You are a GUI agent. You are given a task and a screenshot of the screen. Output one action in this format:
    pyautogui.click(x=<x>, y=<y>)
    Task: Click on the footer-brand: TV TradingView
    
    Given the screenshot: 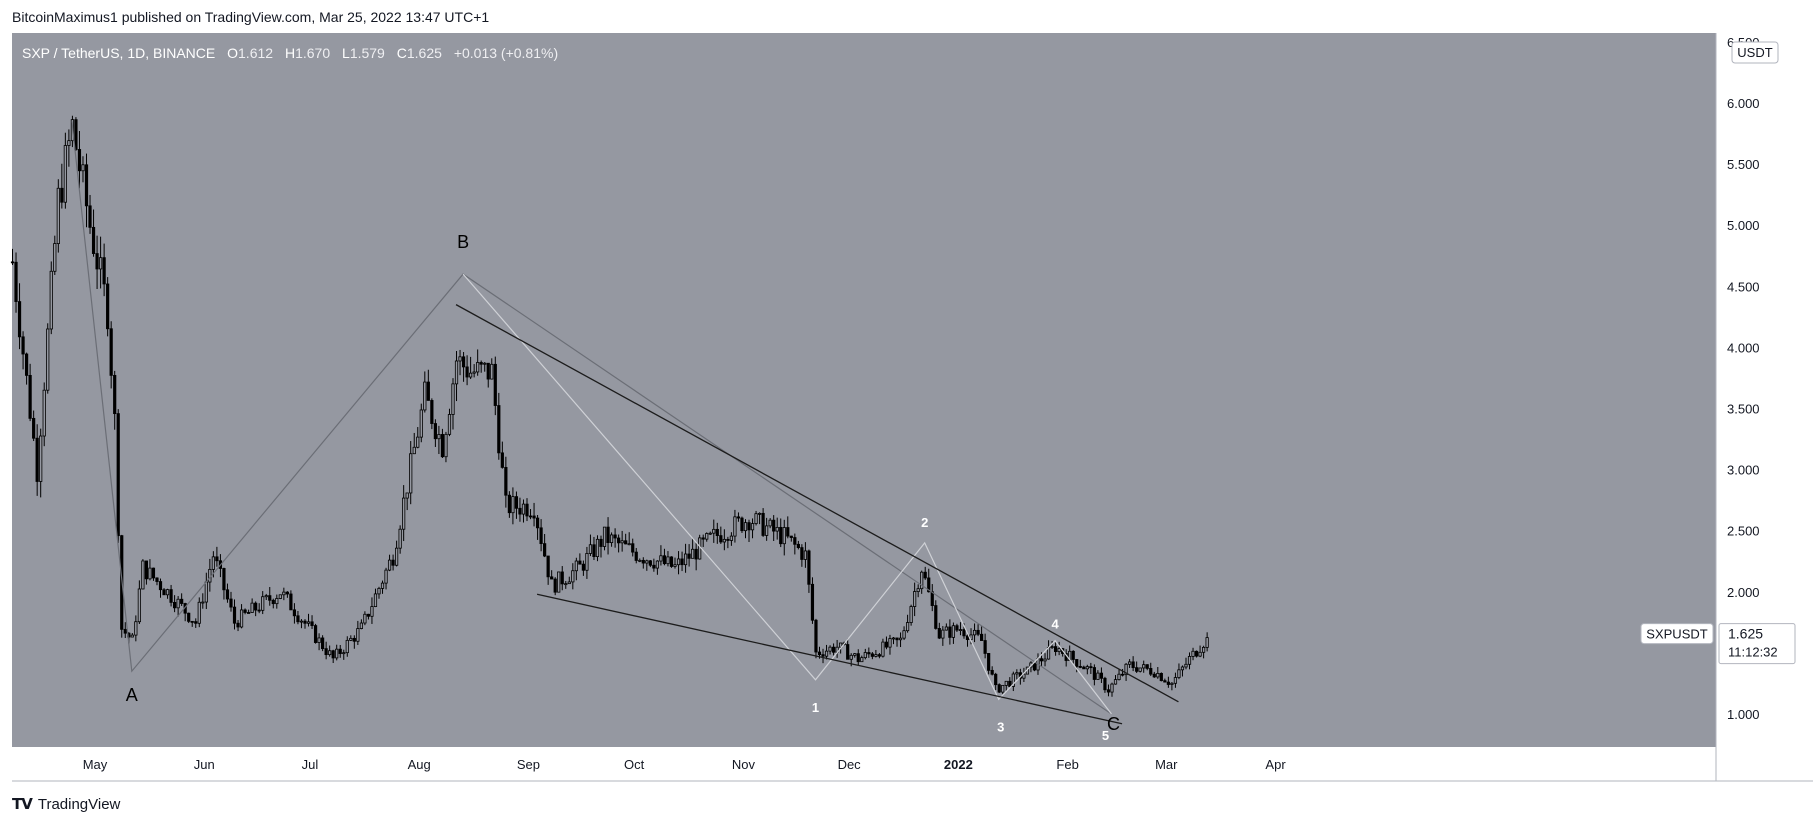 What is the action you would take?
    pyautogui.click(x=66, y=804)
    